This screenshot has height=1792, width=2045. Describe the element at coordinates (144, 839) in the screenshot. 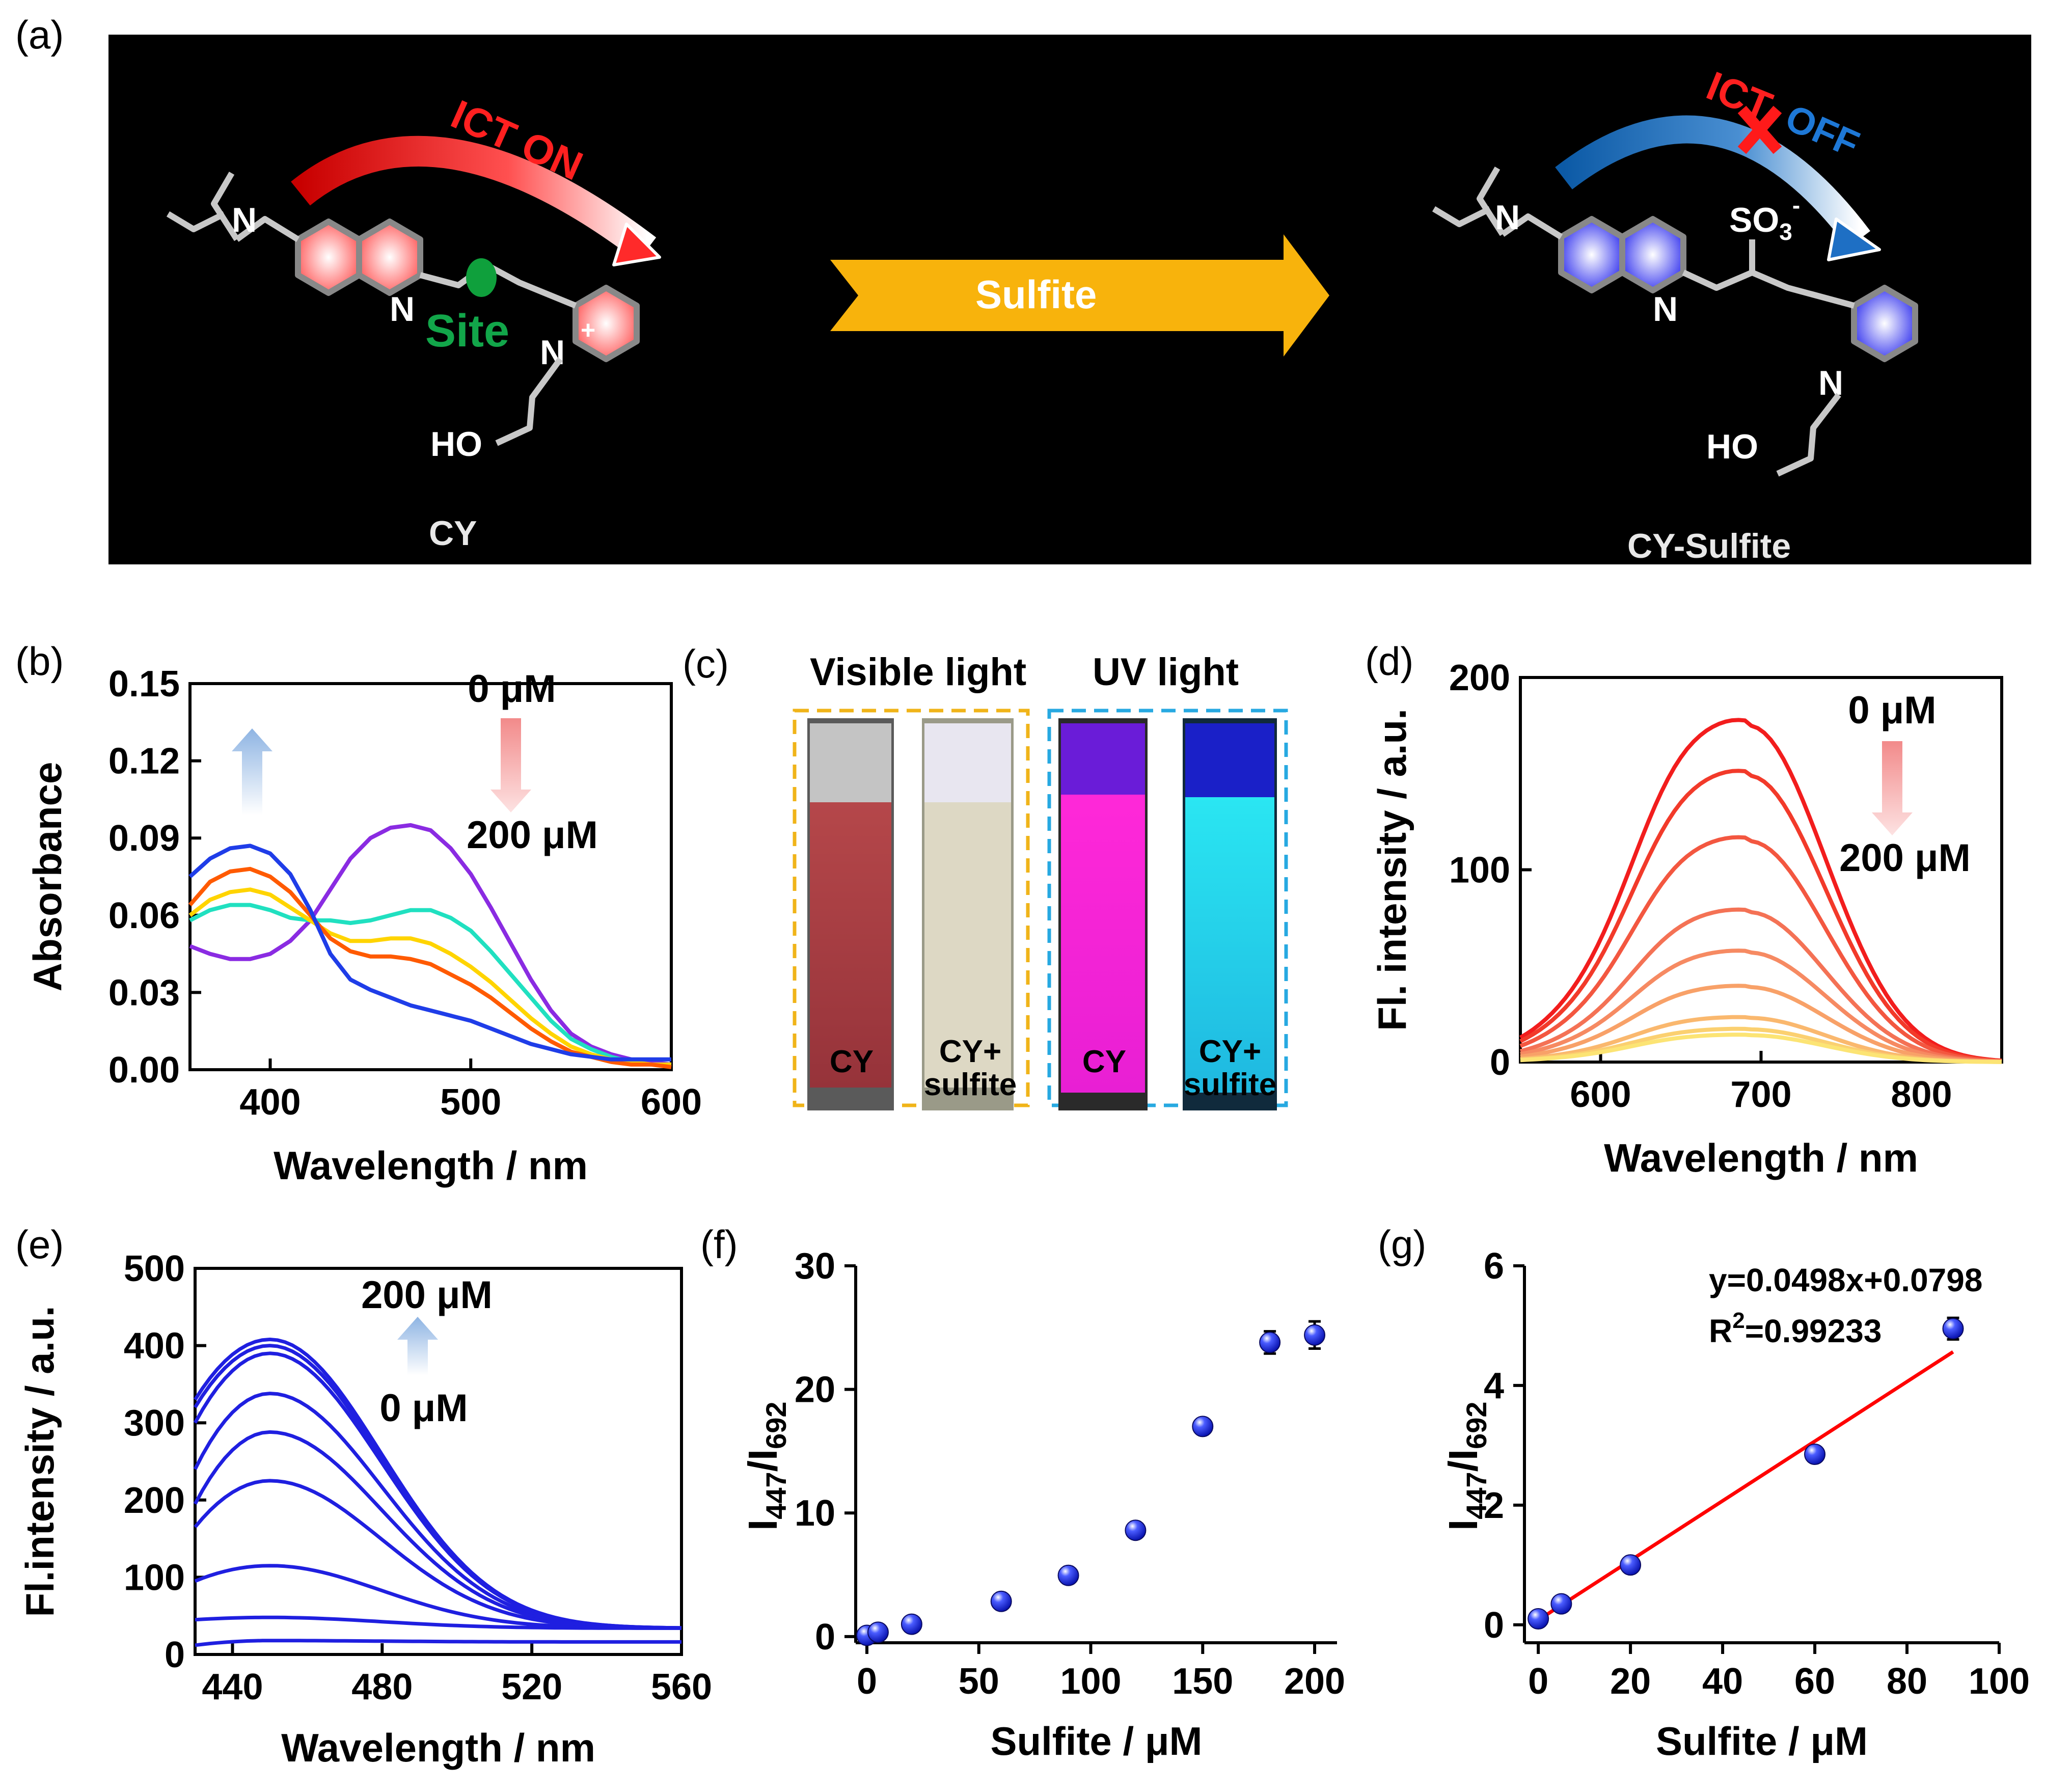

I see `y-tick-label: 0.09` at that location.